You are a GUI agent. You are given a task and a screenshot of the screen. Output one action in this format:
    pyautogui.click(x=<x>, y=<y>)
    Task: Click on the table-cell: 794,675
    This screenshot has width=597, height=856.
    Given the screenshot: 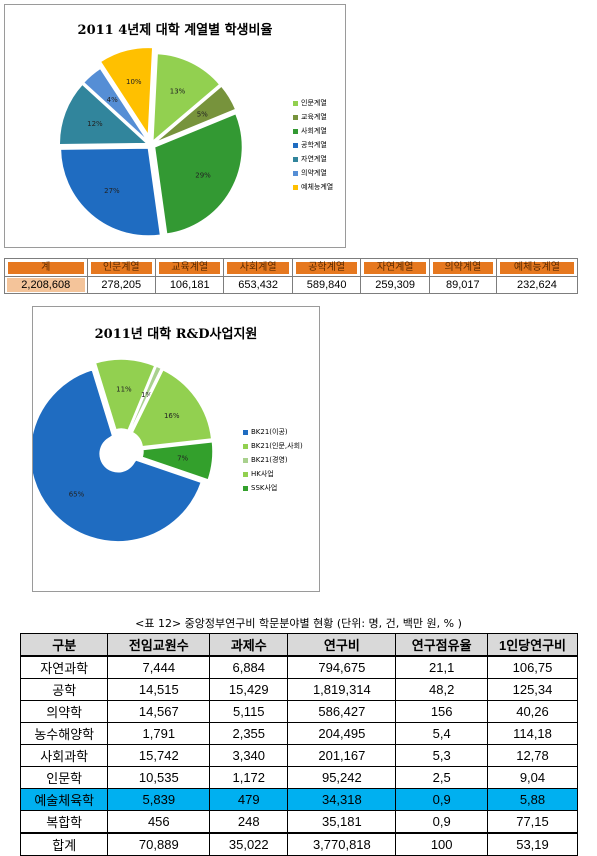 What is the action you would take?
    pyautogui.click(x=342, y=667)
    